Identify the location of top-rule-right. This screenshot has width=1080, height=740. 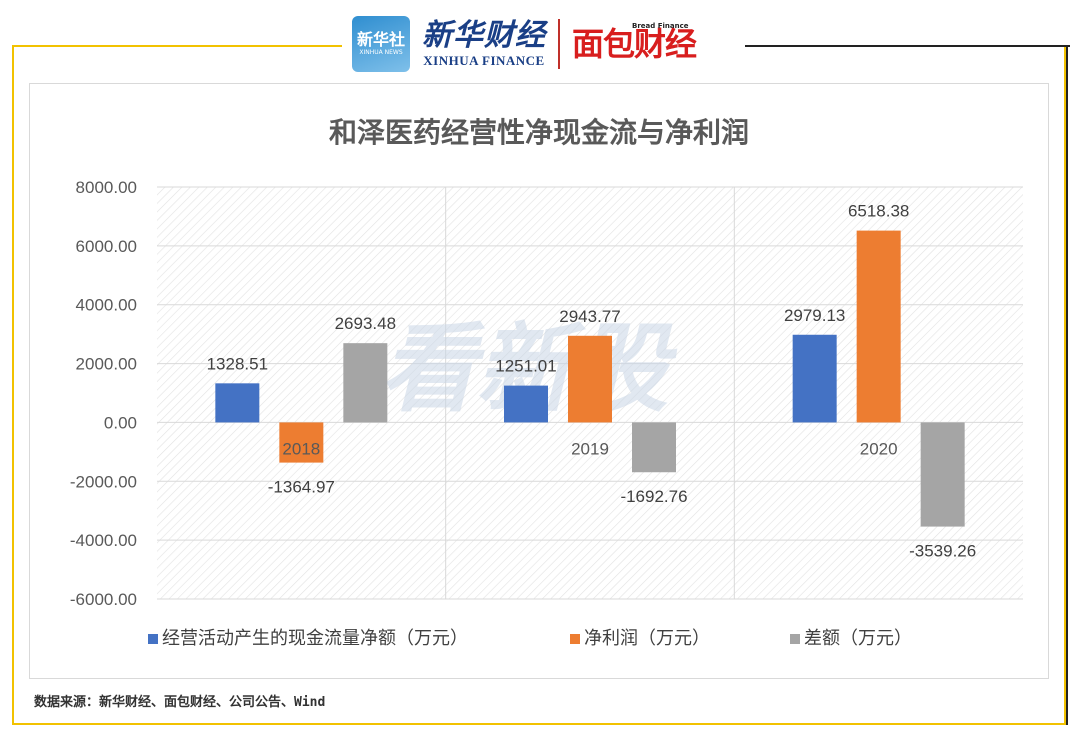
(907, 46).